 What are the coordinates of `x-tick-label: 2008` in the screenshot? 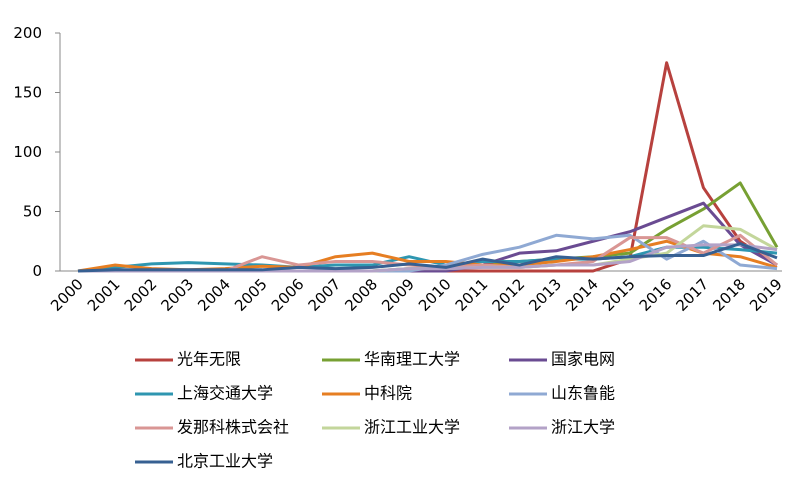 It's located at (361, 295).